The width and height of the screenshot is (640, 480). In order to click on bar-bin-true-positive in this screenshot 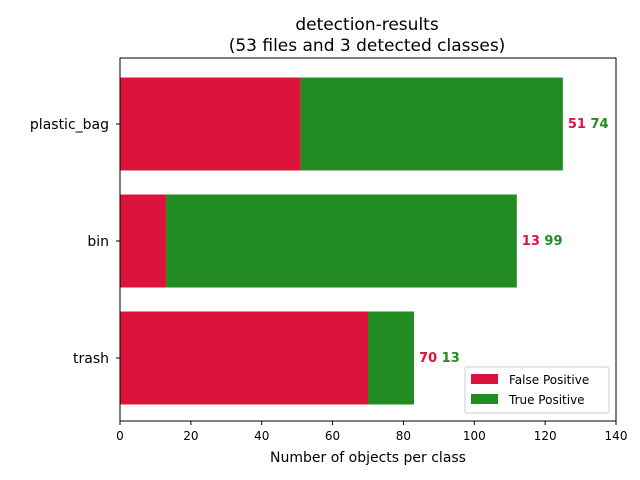, I will do `click(341, 241)`.